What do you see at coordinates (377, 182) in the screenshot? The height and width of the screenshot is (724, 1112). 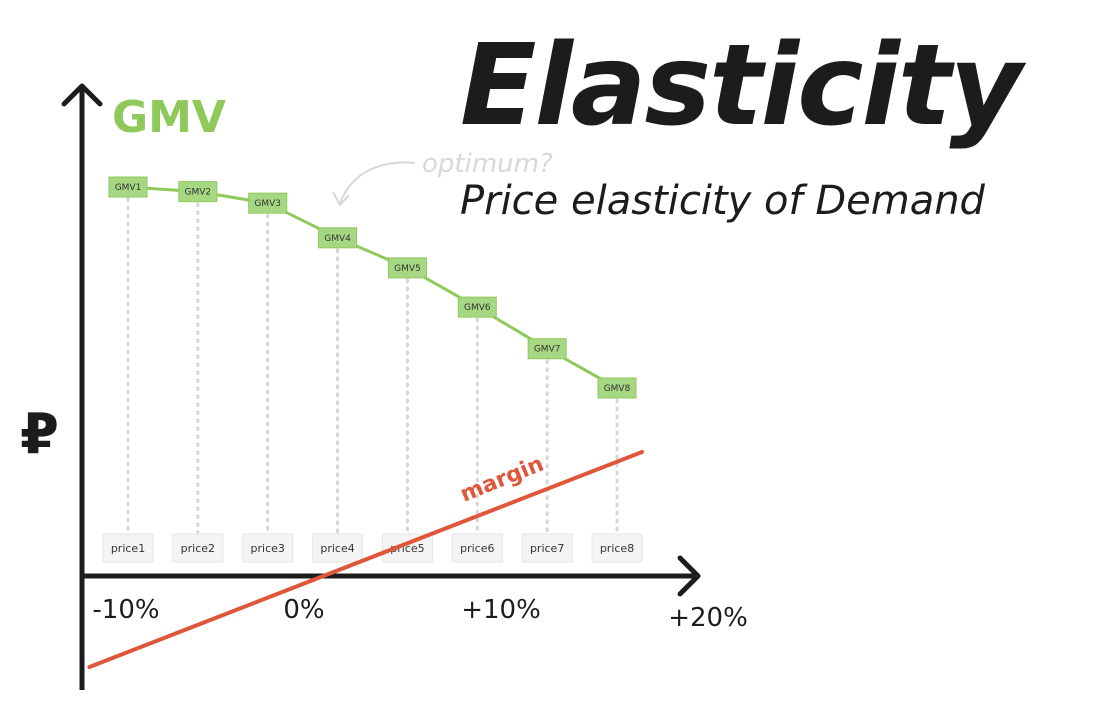 I see `optimum-arrow` at bounding box center [377, 182].